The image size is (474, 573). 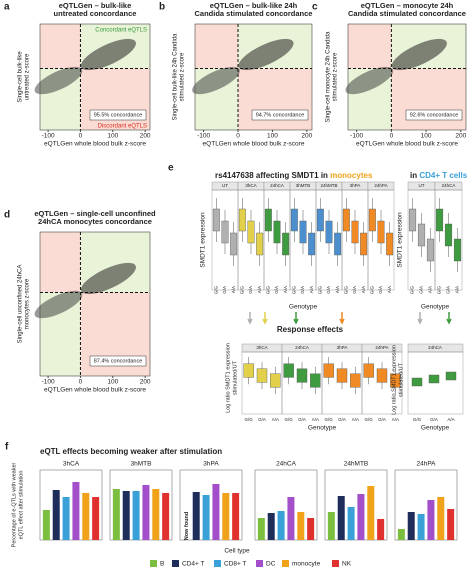 What do you see at coordinates (7, 215) in the screenshot?
I see `panel-letter: d` at bounding box center [7, 215].